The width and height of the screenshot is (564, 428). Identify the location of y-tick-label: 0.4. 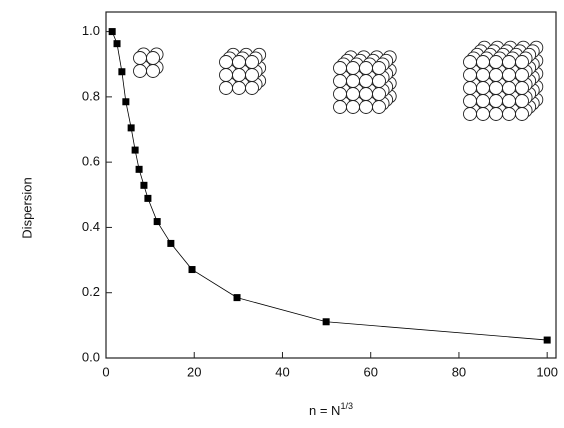
(91, 226).